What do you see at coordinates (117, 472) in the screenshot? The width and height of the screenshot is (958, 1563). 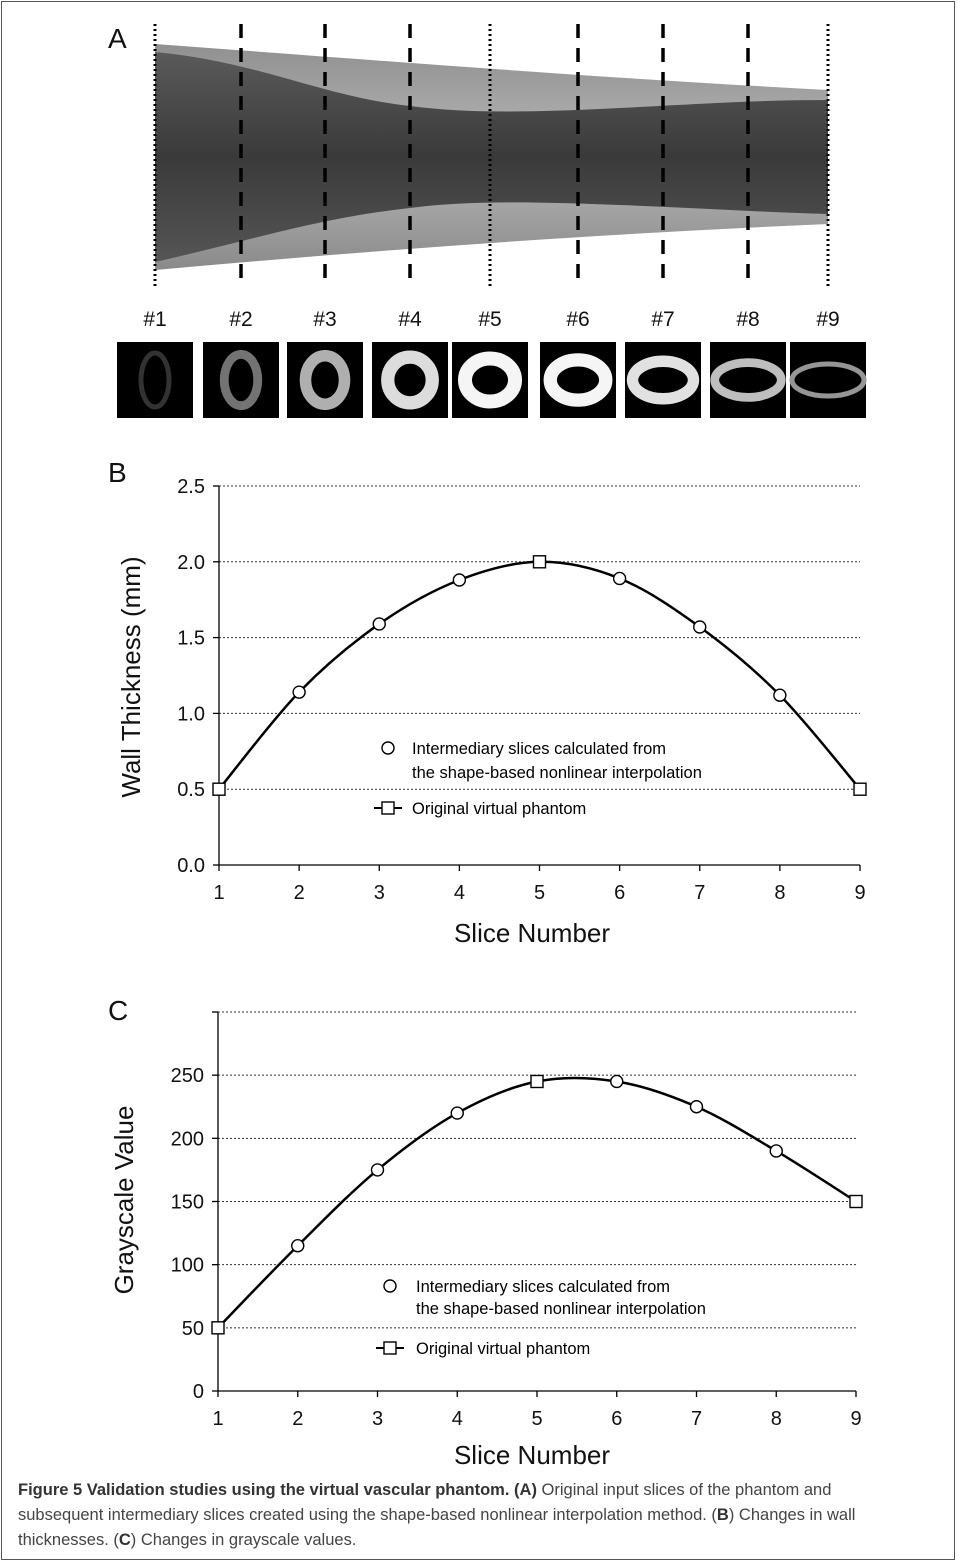 I see `panel-b-label: B` at bounding box center [117, 472].